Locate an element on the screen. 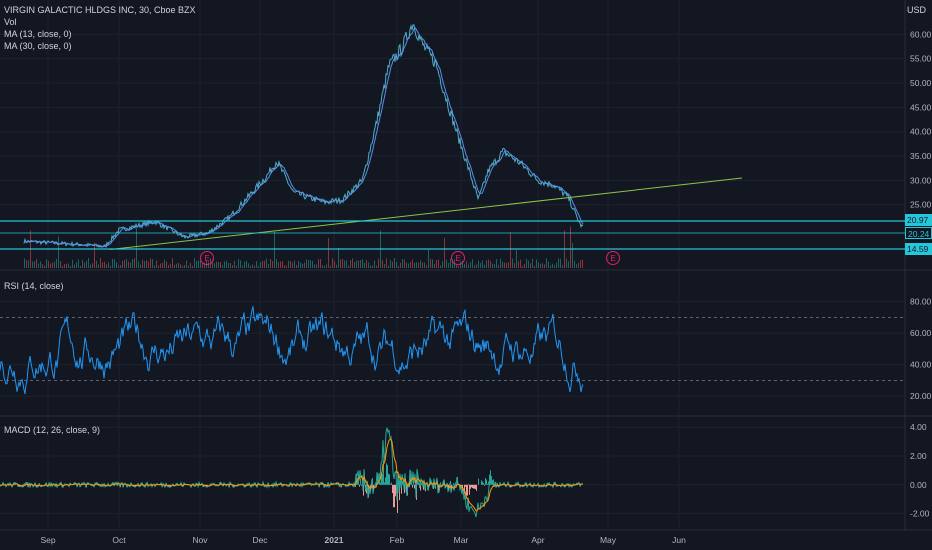 This screenshot has width=932, height=550. earnings-marker-label-0: E is located at coordinates (206, 258).